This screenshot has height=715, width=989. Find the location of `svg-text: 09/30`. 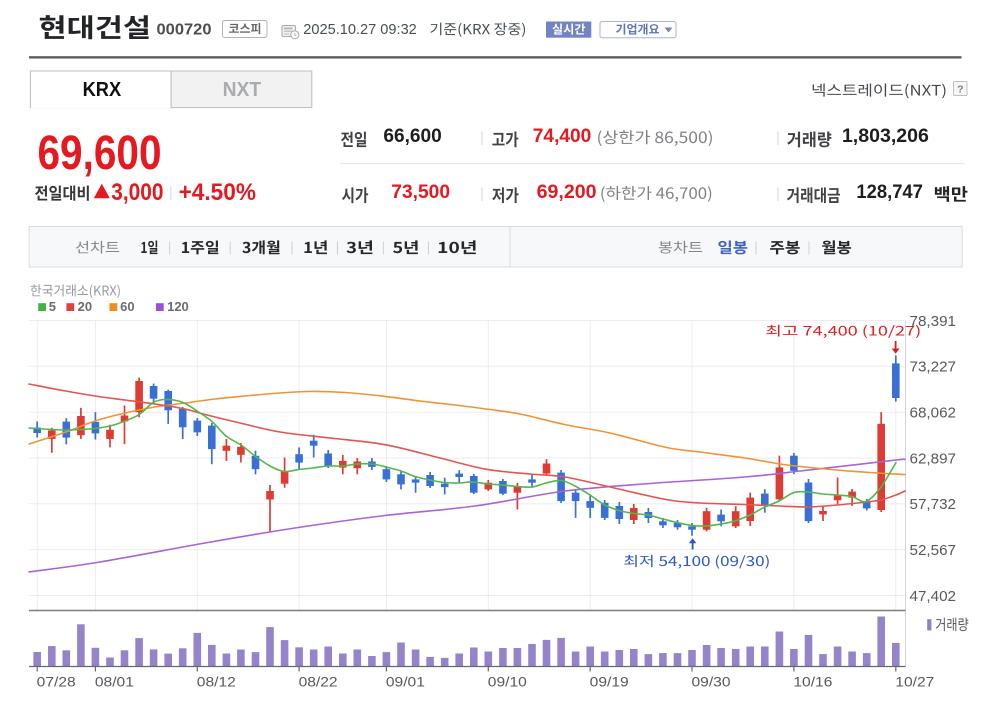

svg-text: 09/30 is located at coordinates (711, 682).